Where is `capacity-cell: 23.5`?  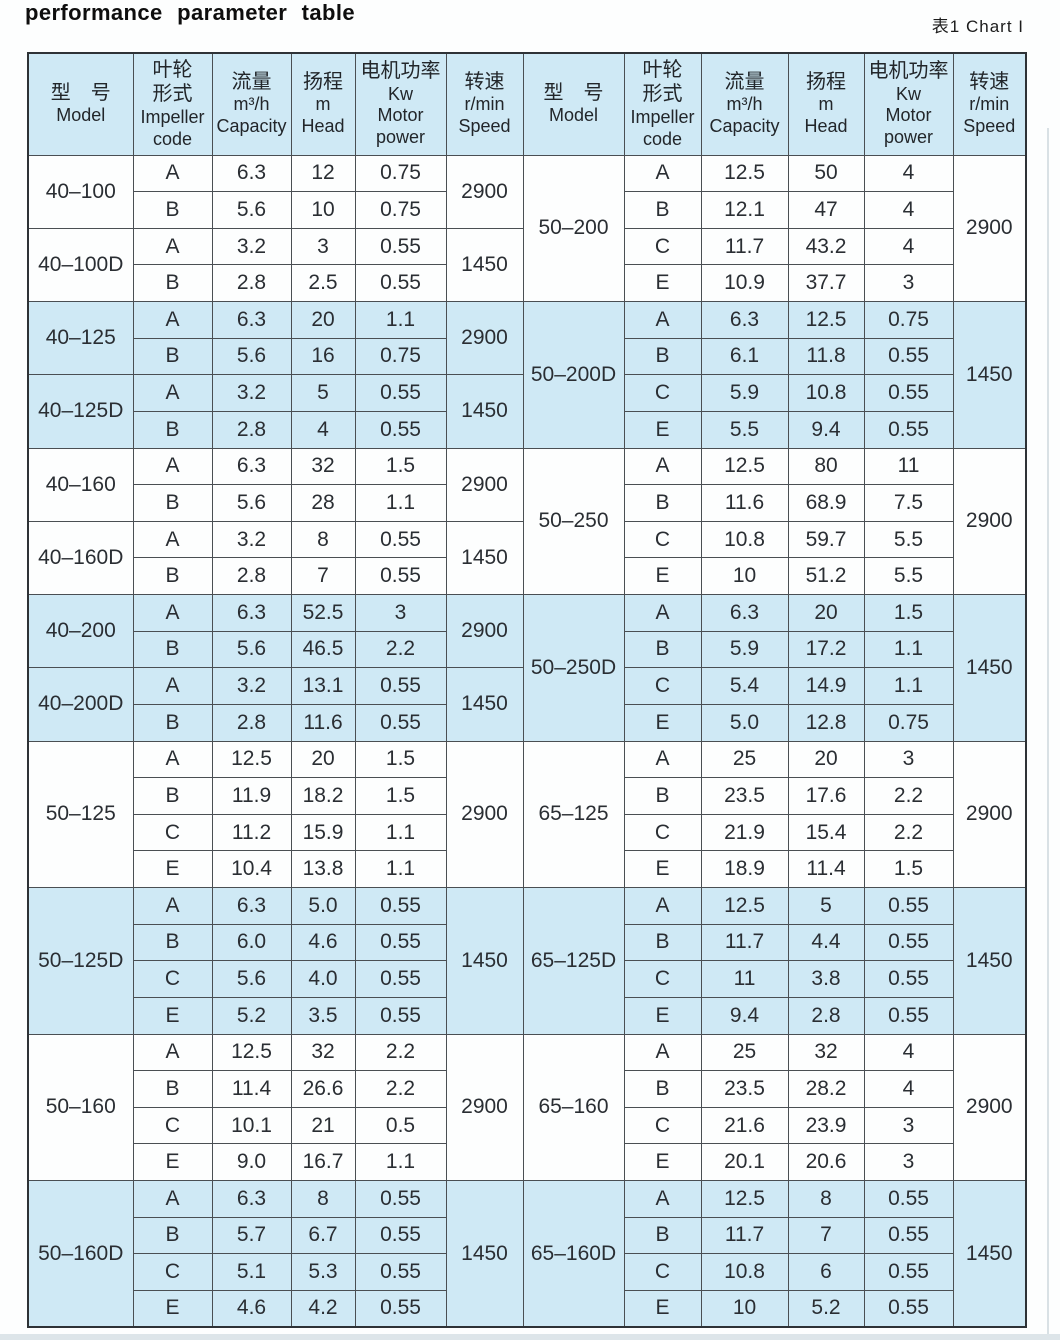
capacity-cell: 23.5 is located at coordinates (744, 796).